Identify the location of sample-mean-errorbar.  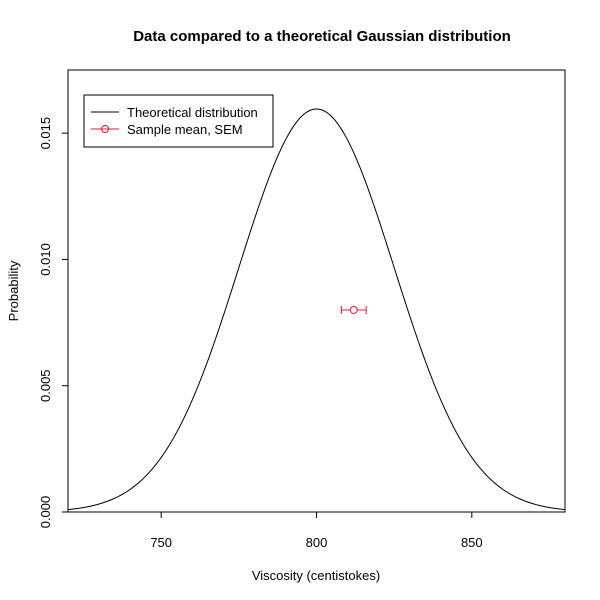
(353, 309).